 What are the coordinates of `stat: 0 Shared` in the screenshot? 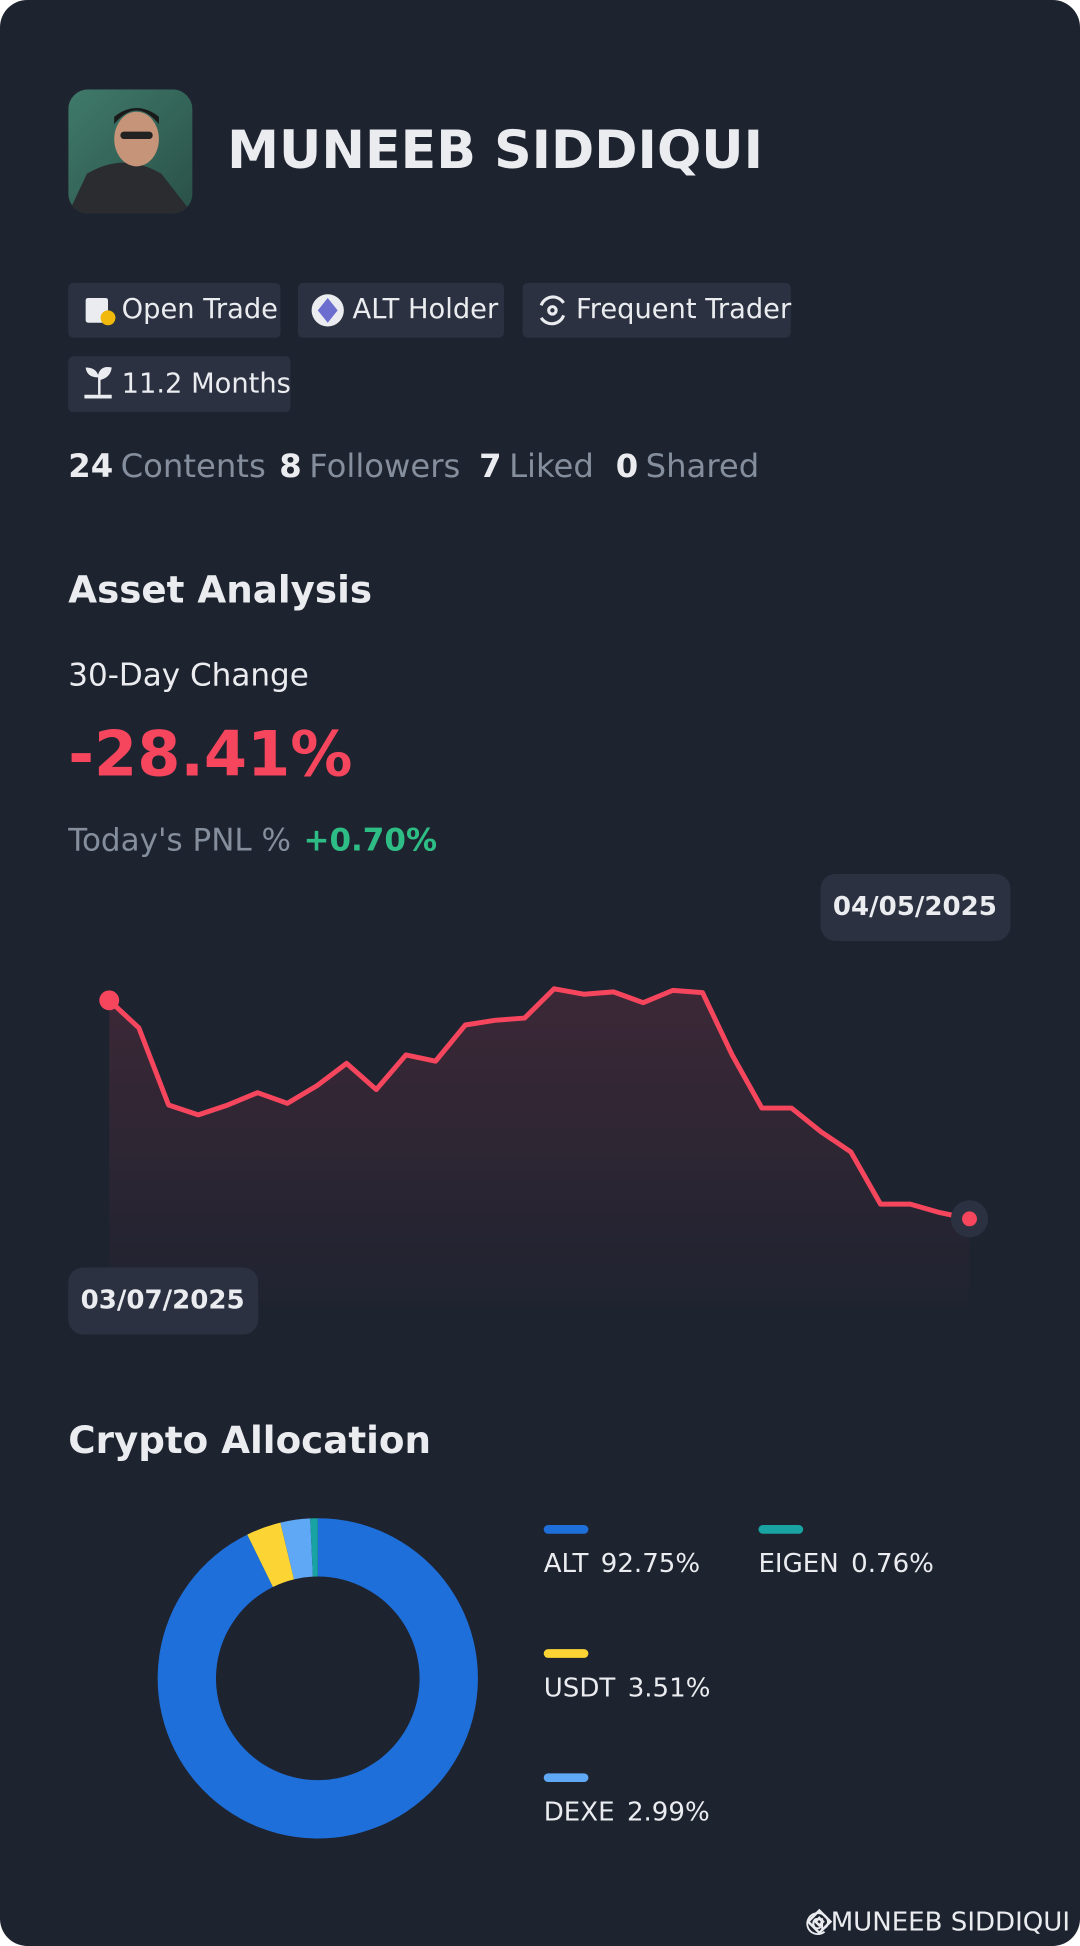 It's located at (687, 466).